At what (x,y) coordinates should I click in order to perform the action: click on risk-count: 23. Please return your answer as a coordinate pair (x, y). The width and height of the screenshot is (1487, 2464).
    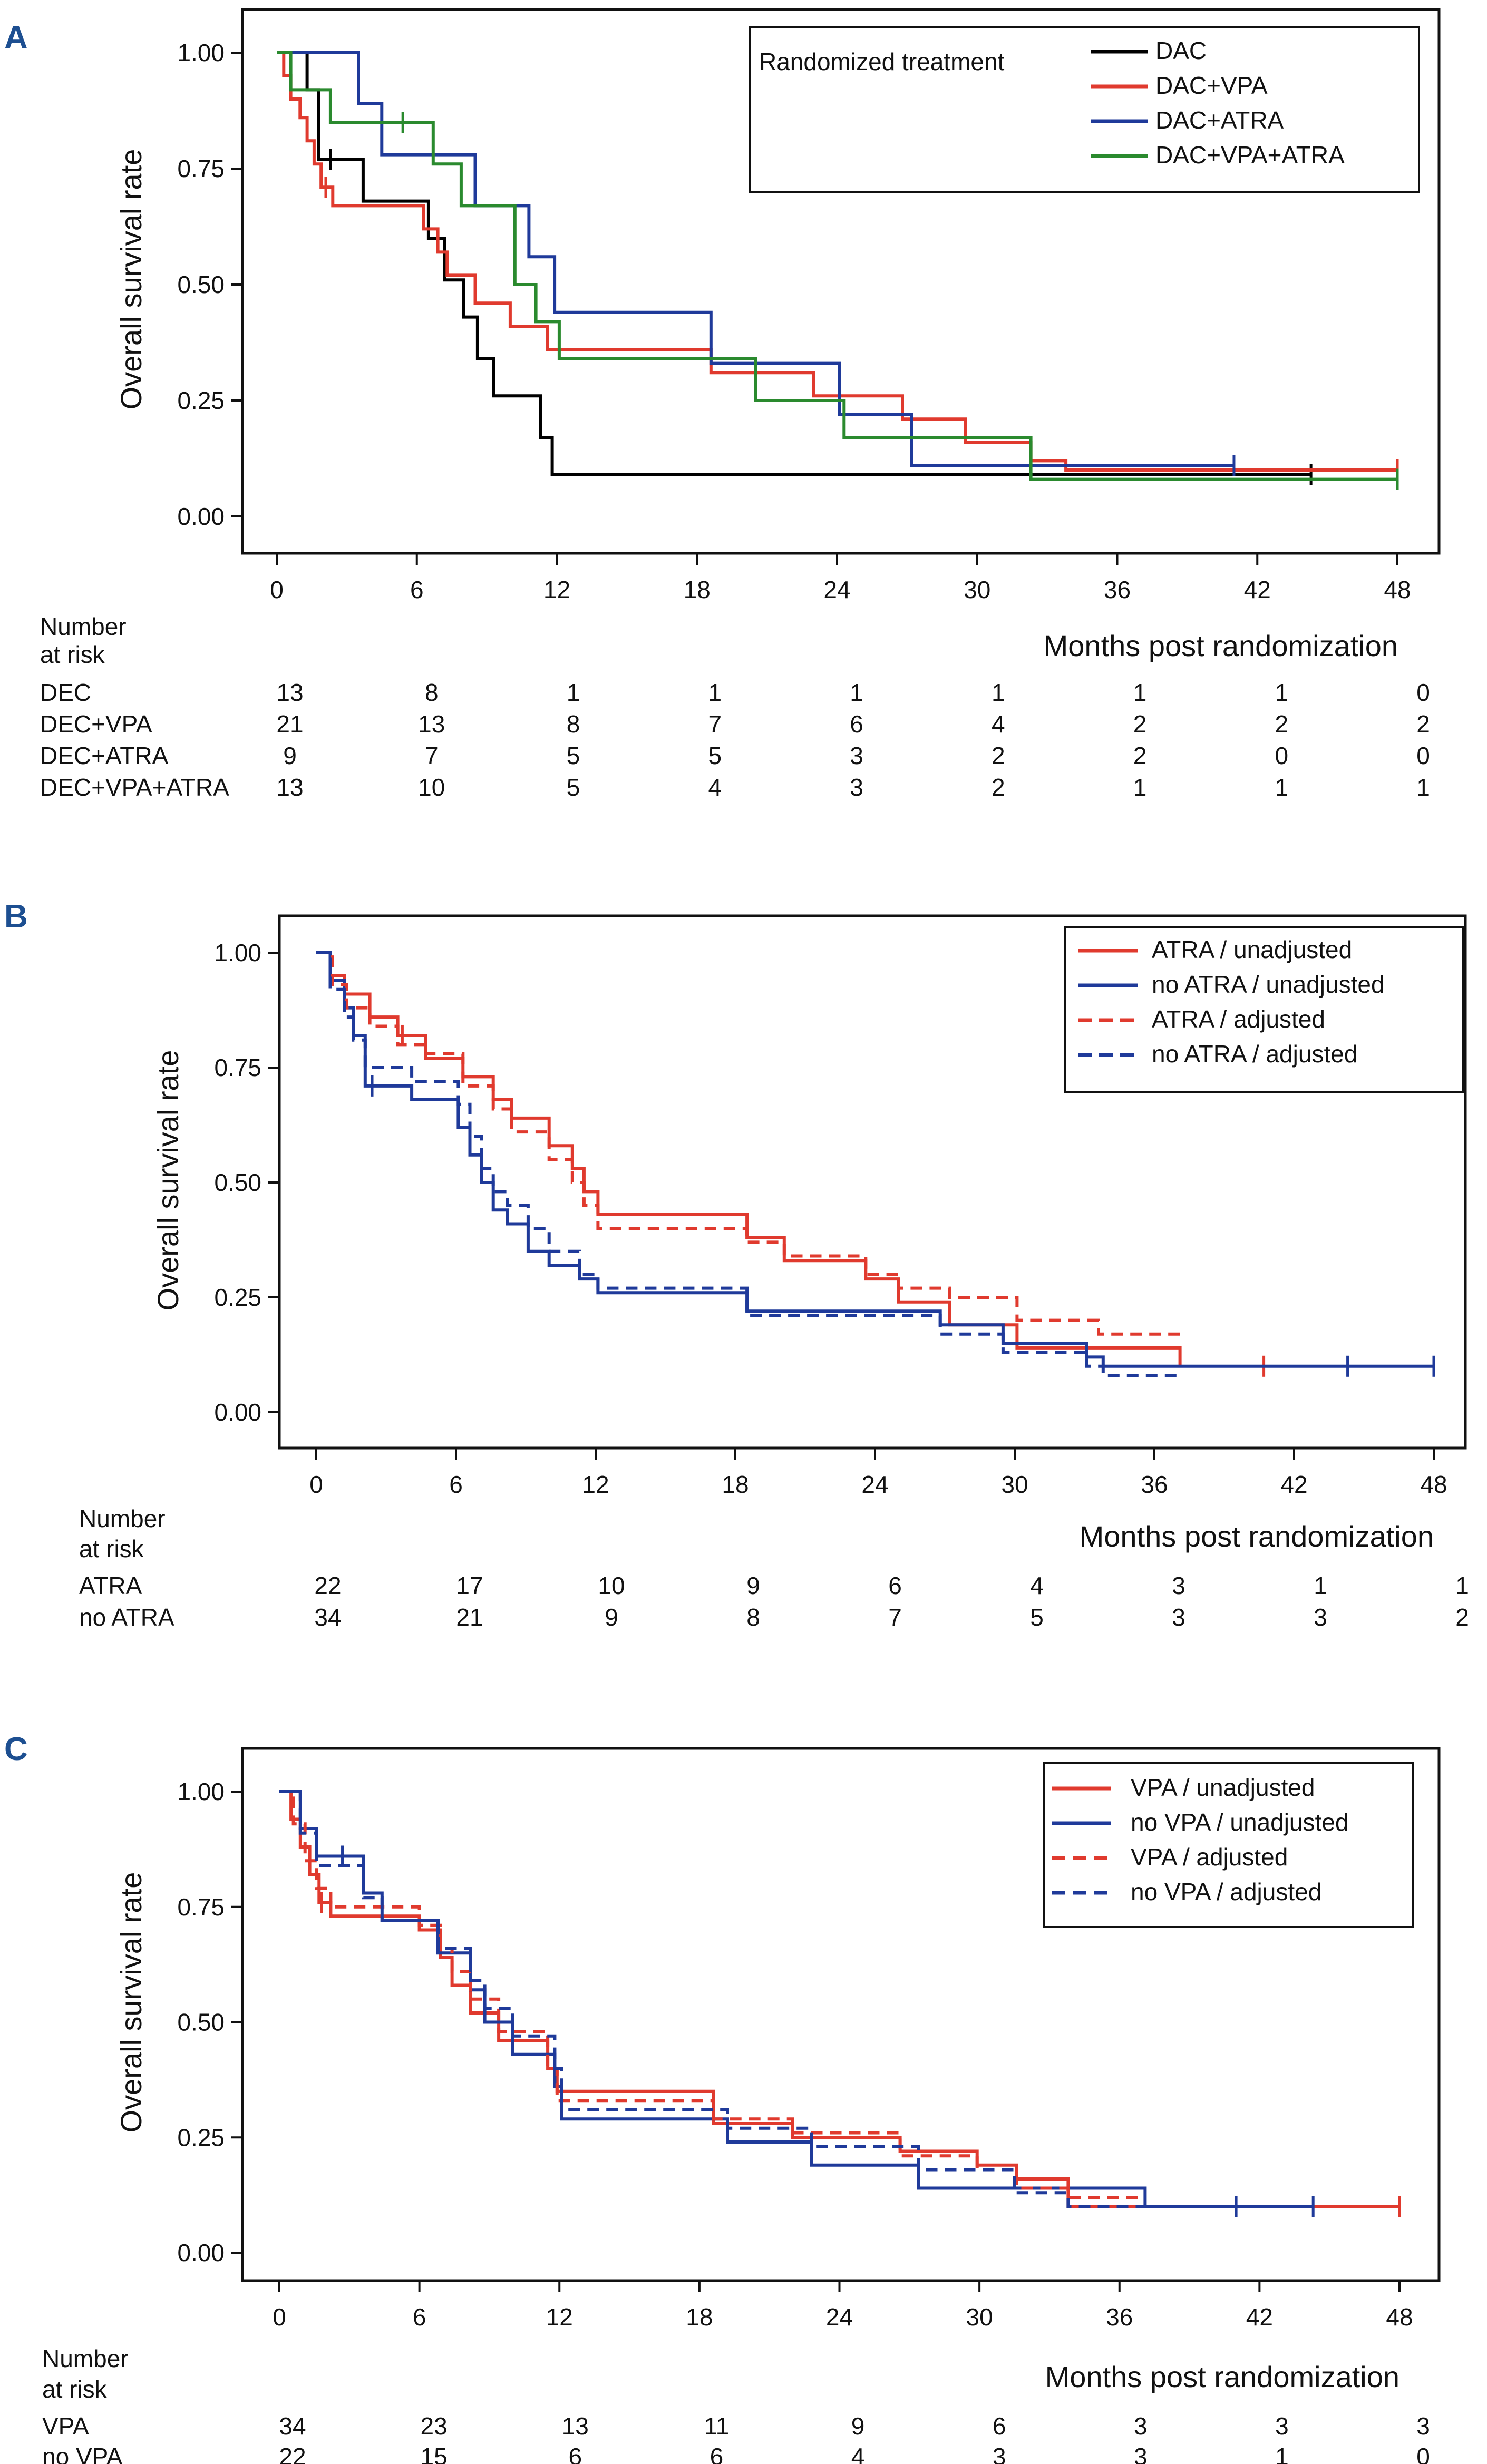
    Looking at the image, I should click on (434, 2426).